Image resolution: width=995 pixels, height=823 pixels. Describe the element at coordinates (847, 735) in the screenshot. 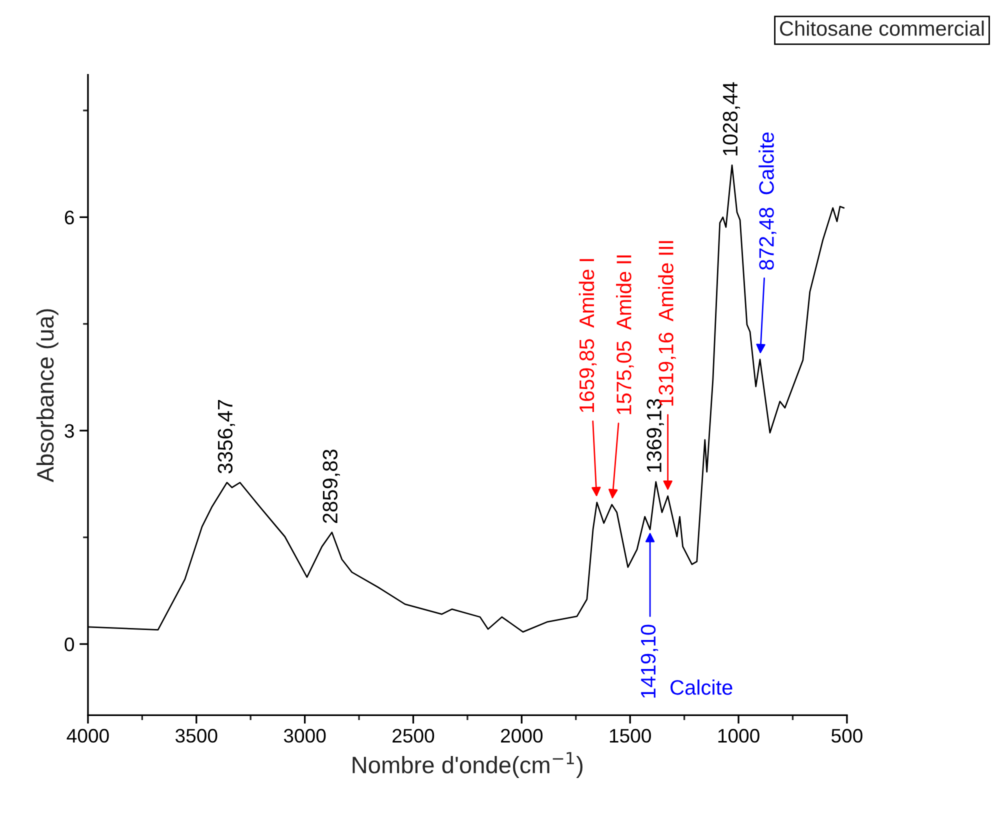

I see `x-tick-label: 500` at that location.